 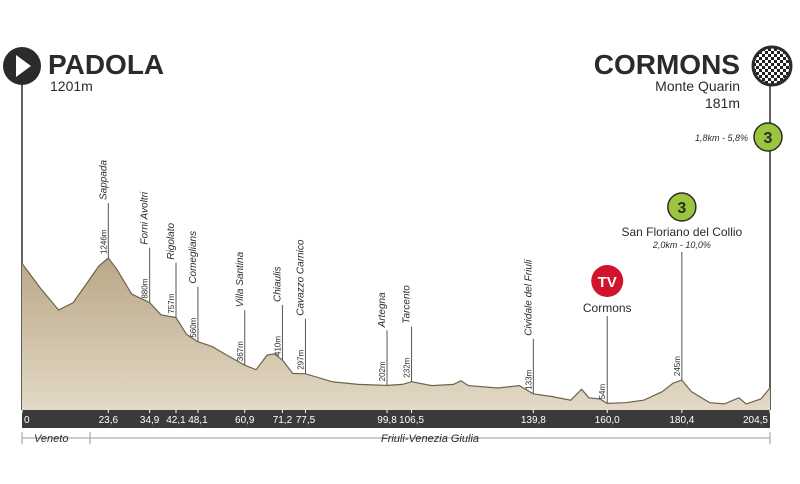 What do you see at coordinates (109, 420) in the screenshot?
I see `x-tick-label: 23,6` at bounding box center [109, 420].